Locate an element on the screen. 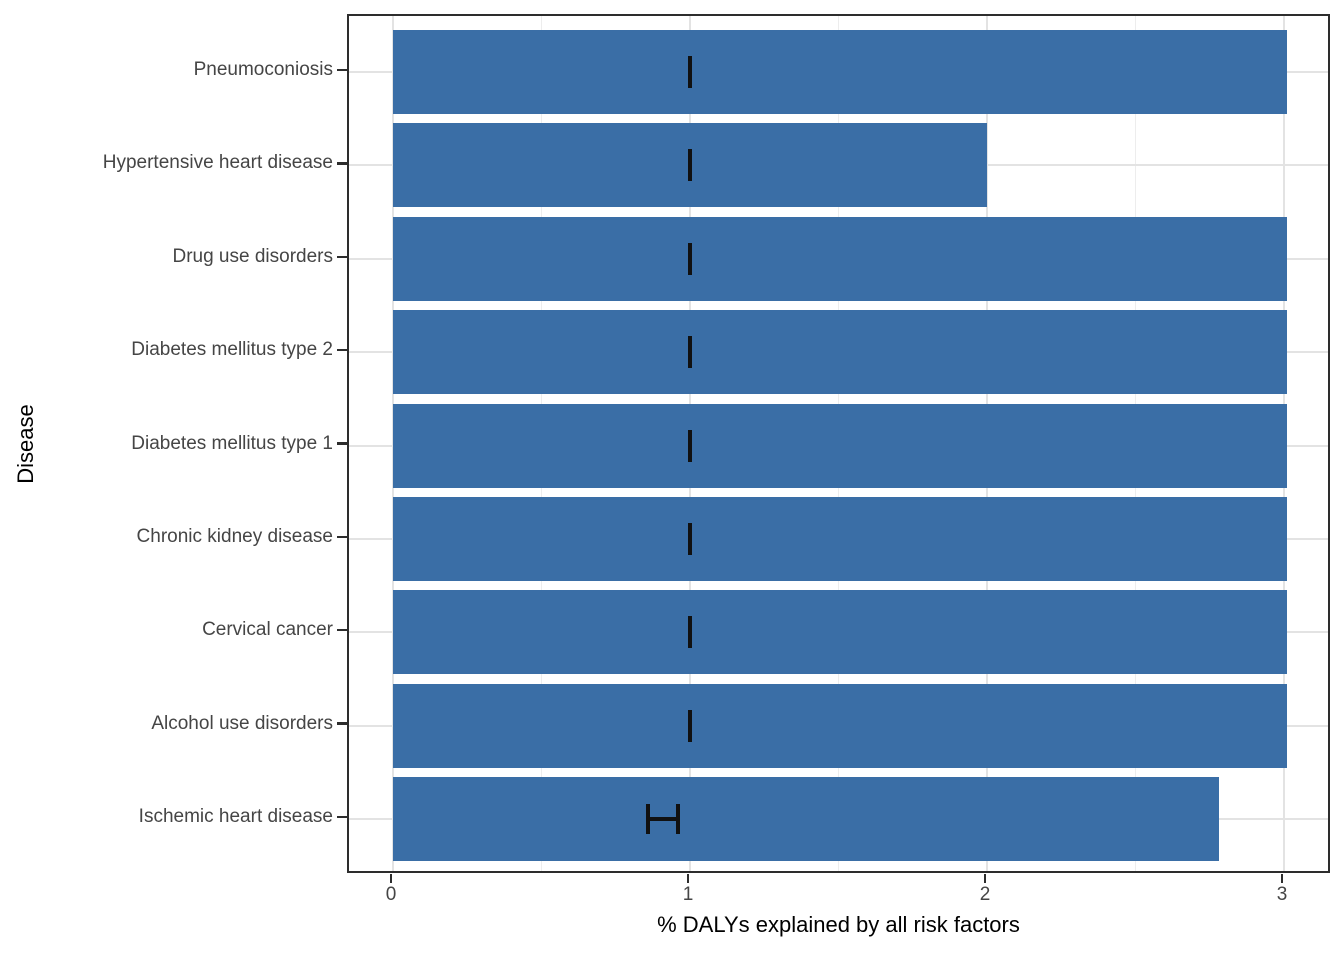  y-axis-label: Chronic kidney disease is located at coordinates (234, 536).